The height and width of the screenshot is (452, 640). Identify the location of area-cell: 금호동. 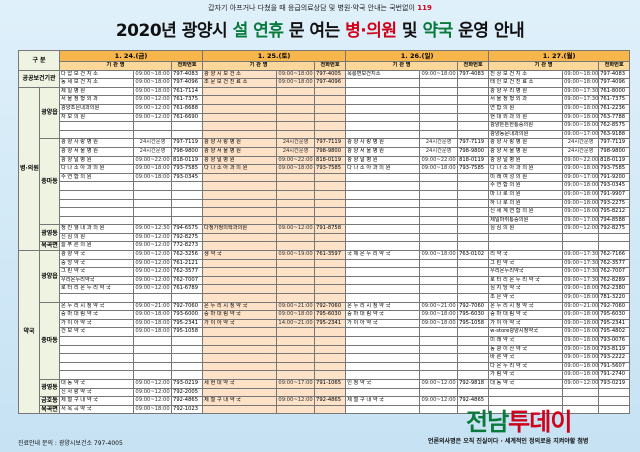
(49, 401).